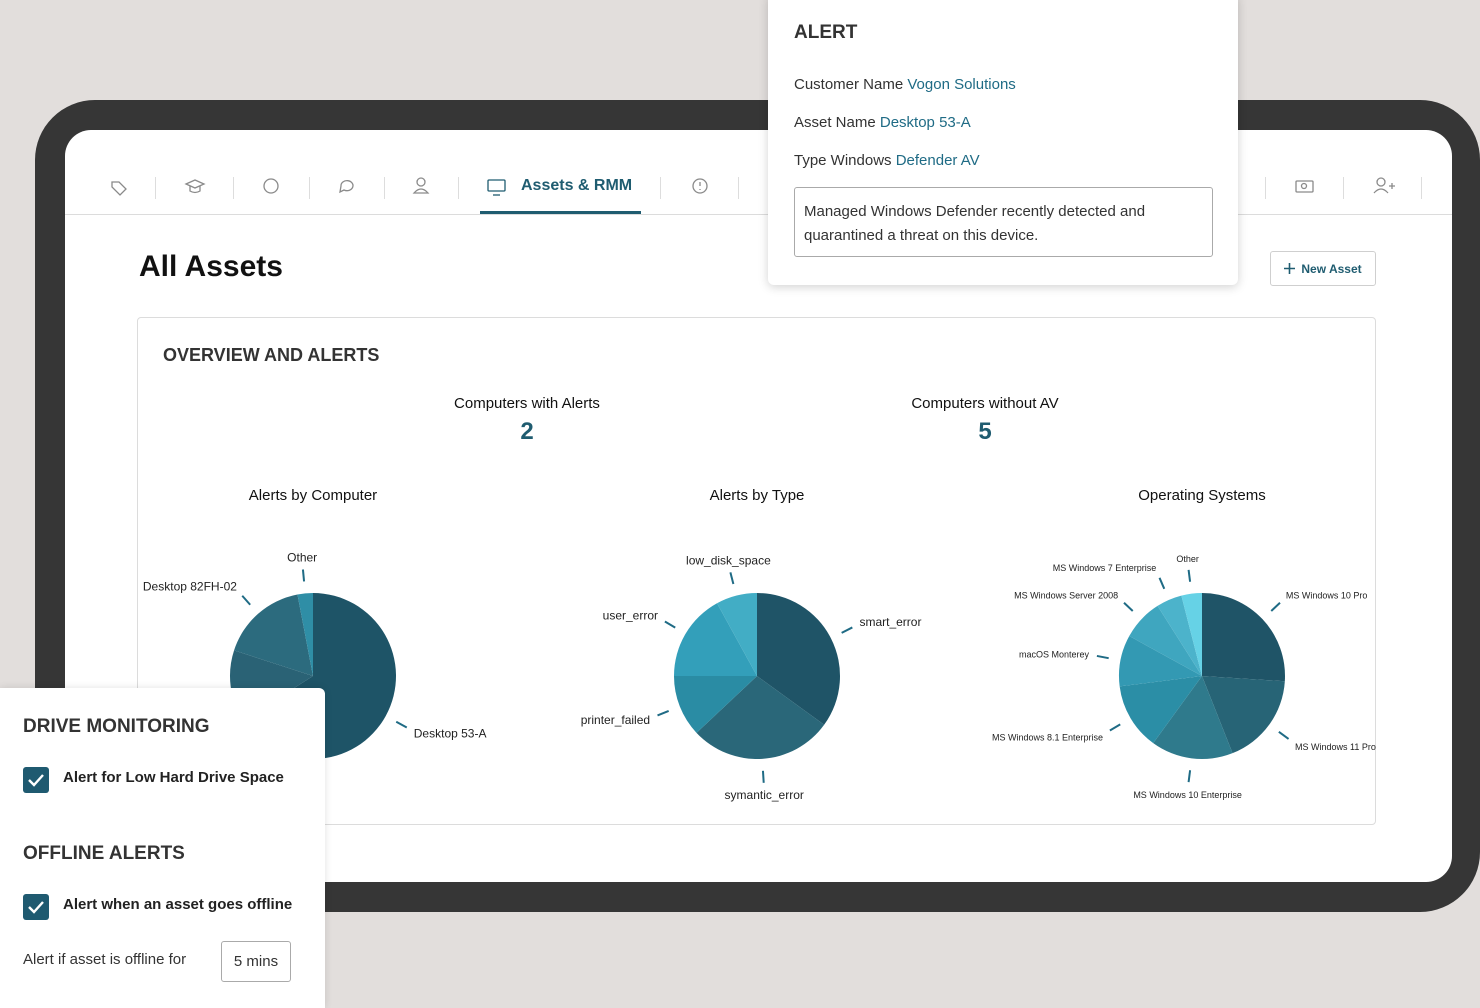 Image resolution: width=1480 pixels, height=1008 pixels. What do you see at coordinates (887, 160) in the screenshot?
I see `alert-row: Type Windows Defender AV` at bounding box center [887, 160].